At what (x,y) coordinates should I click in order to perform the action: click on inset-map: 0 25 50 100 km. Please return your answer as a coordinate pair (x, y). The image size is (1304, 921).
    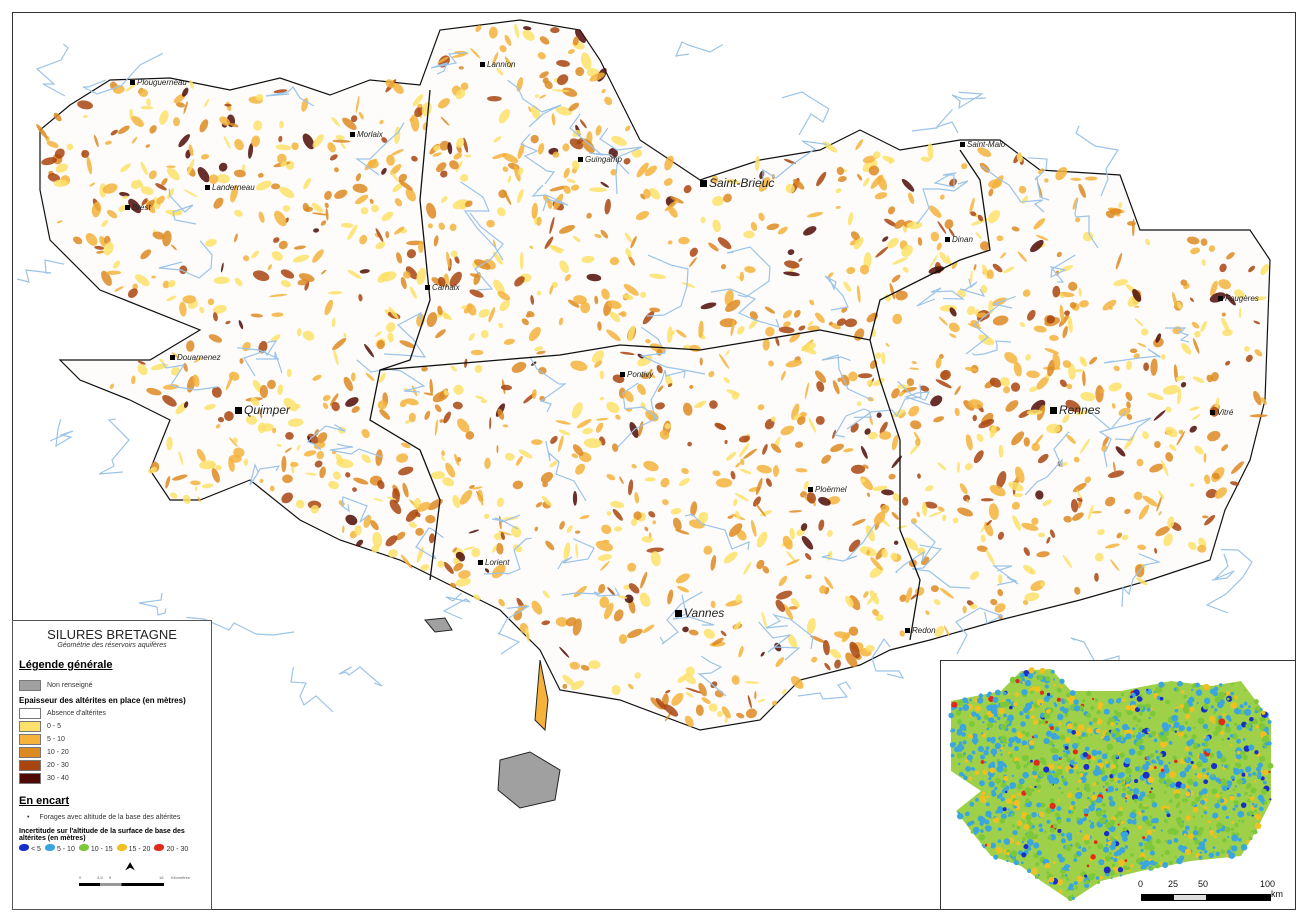
    Looking at the image, I should click on (1118, 785).